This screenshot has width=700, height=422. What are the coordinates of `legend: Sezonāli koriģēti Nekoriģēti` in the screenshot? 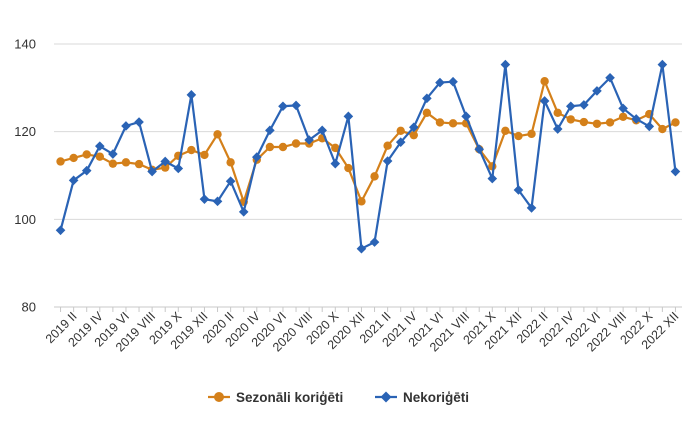 It's located at (338, 397).